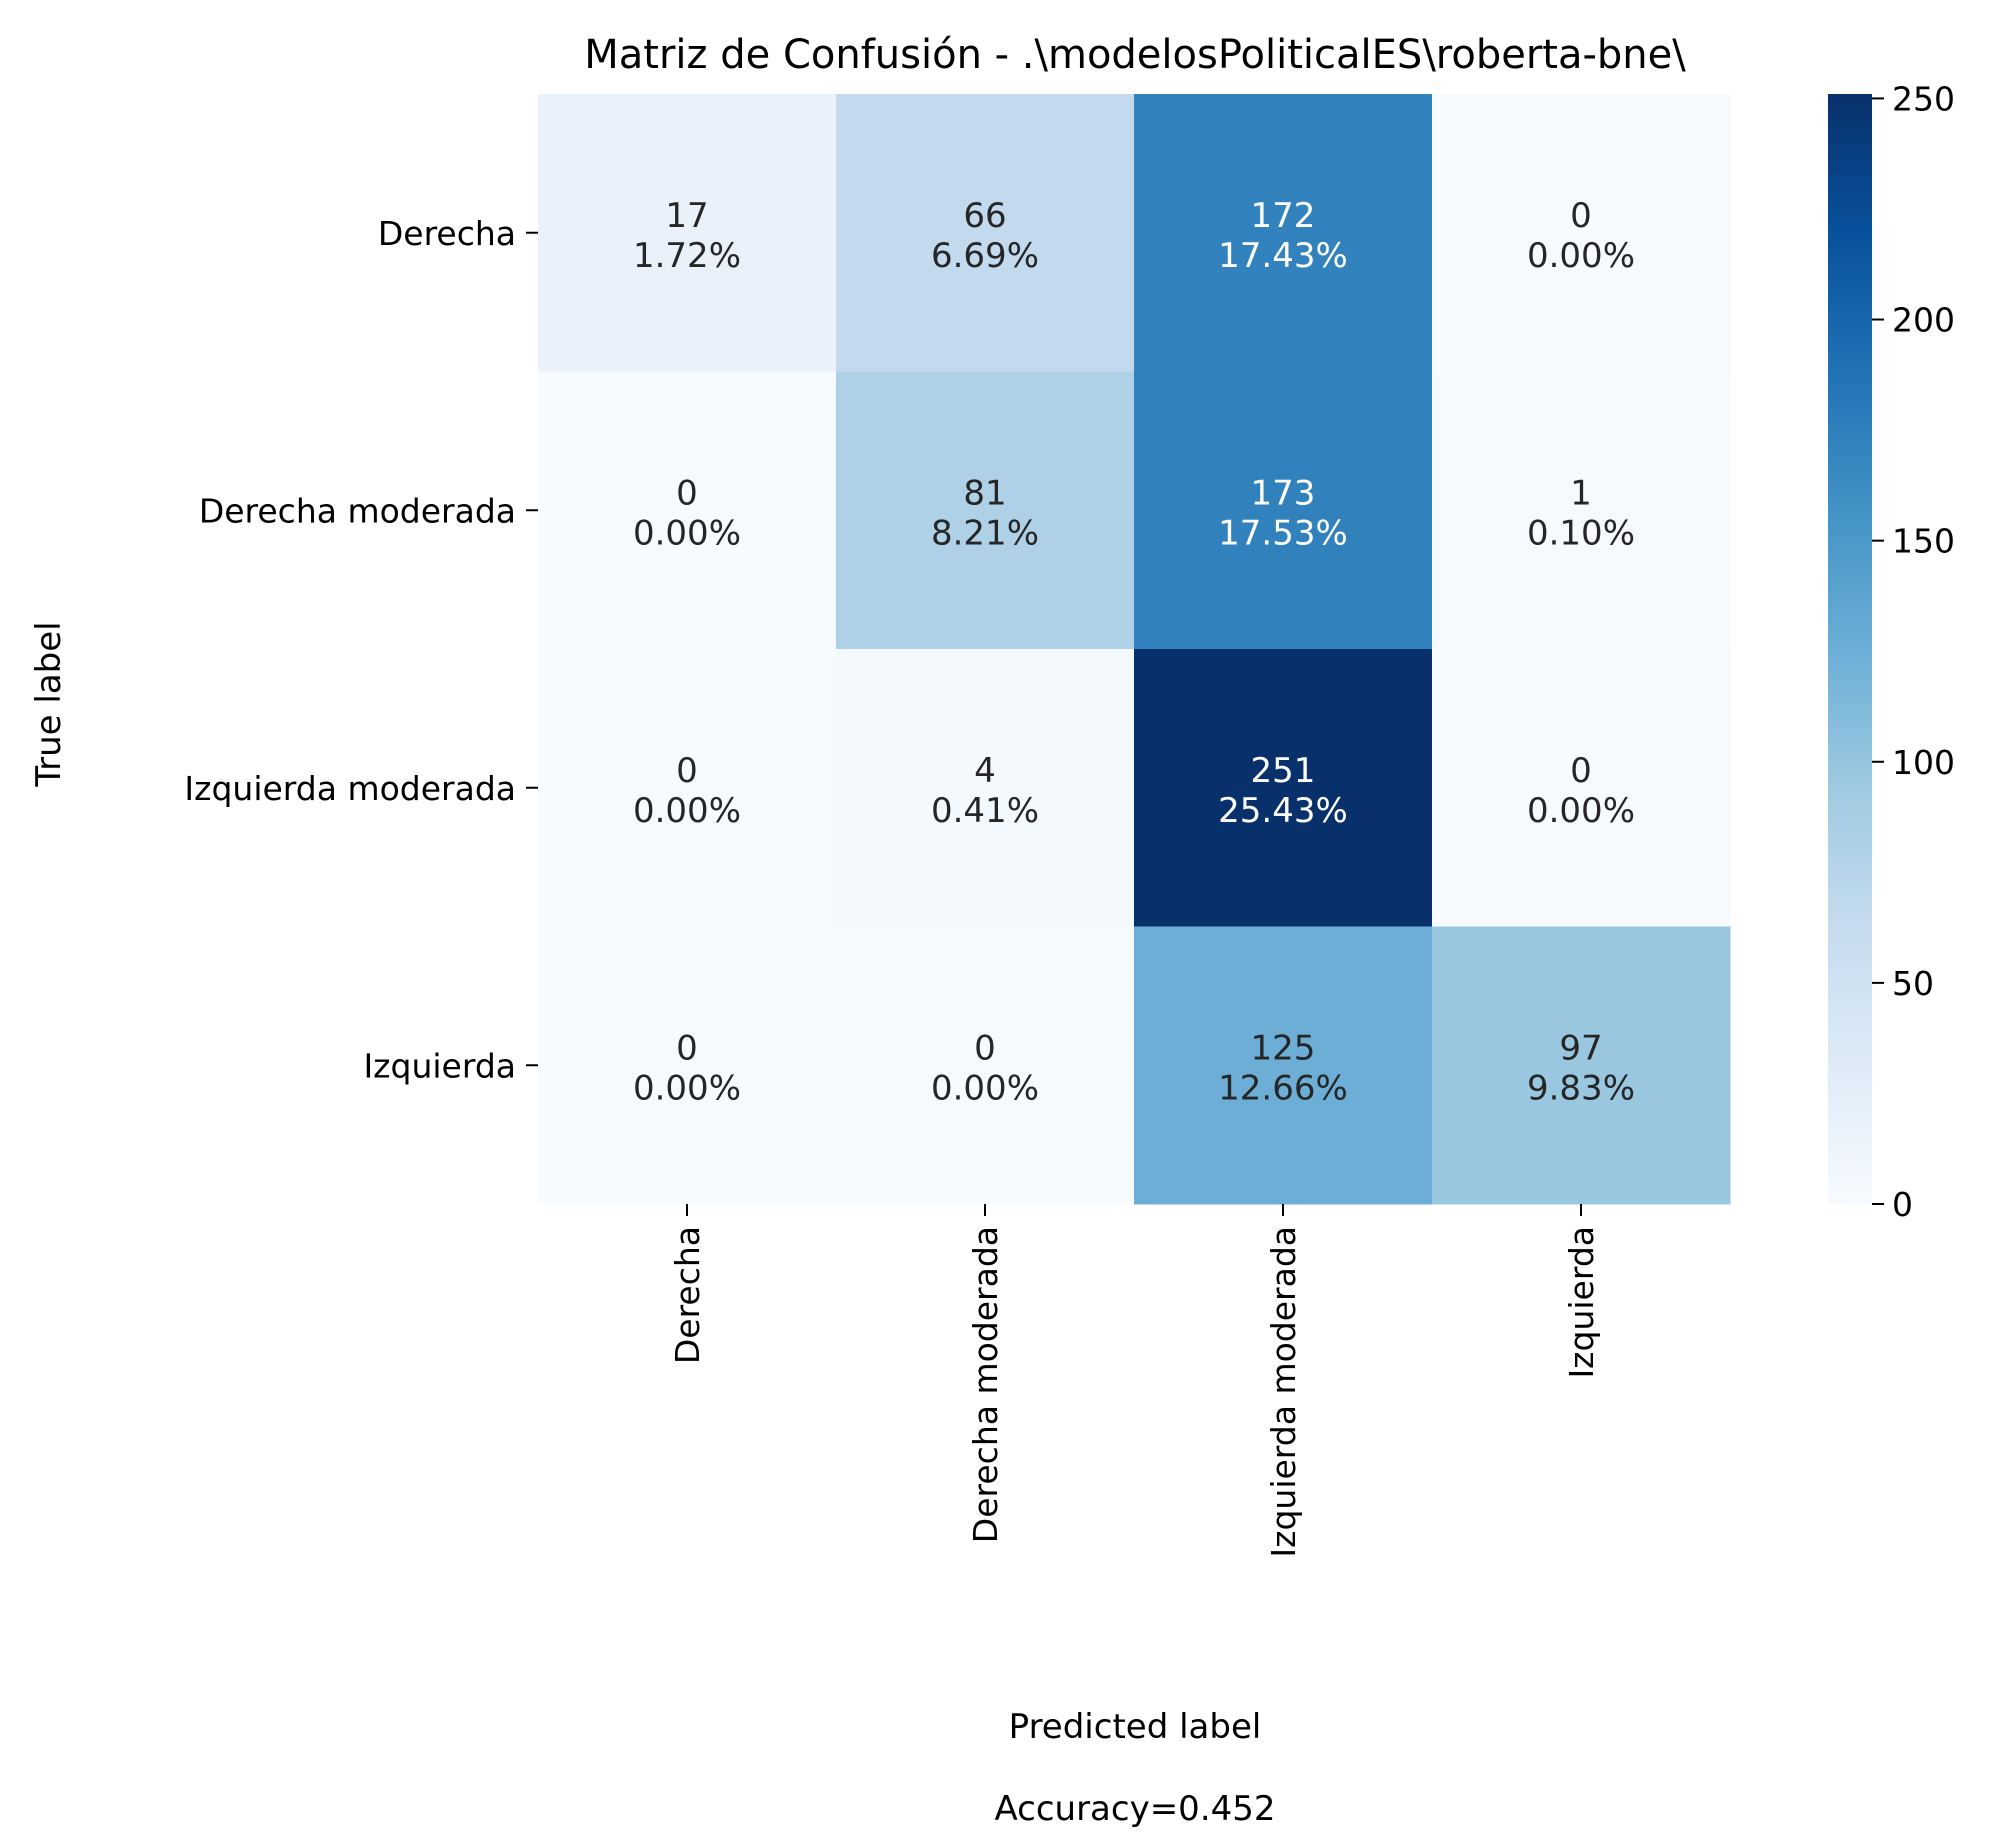 This screenshot has height=1834, width=1994. Describe the element at coordinates (1135, 1727) in the screenshot. I see `x-axis-title: Predicted label` at that location.